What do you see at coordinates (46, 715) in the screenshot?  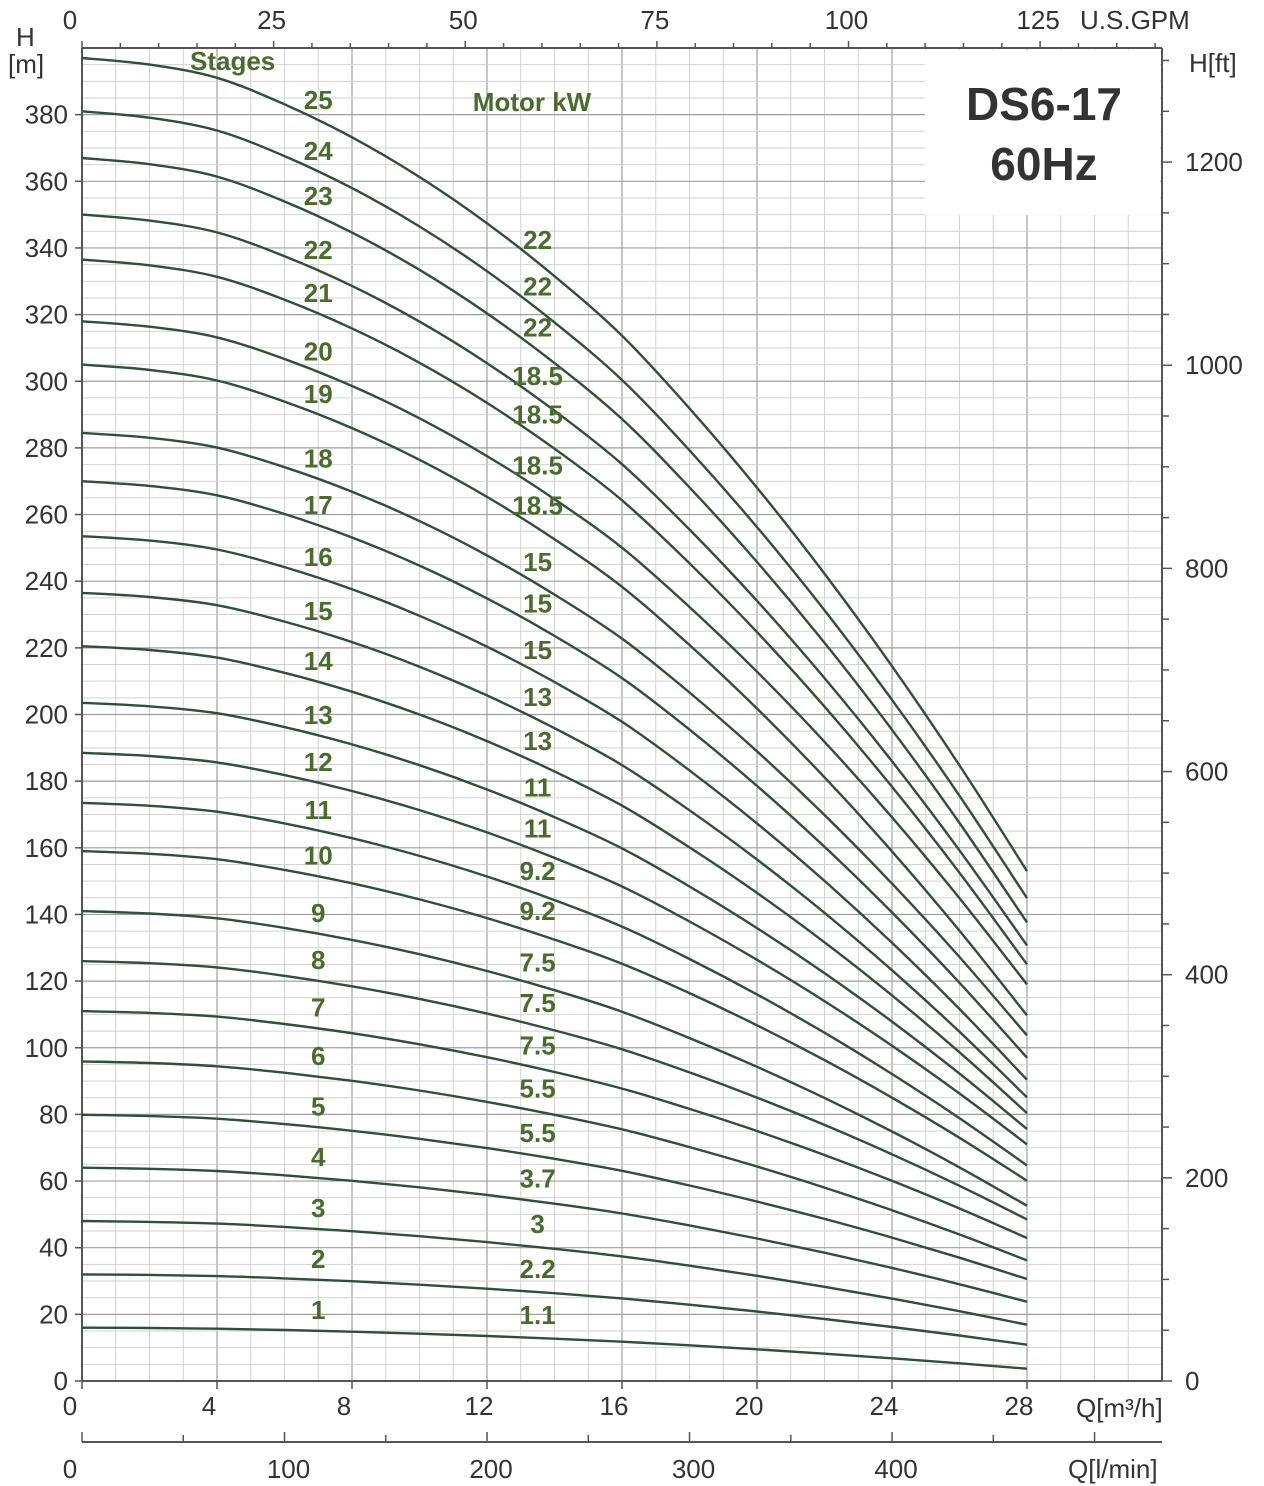 I see `y-tick-label: 200` at bounding box center [46, 715].